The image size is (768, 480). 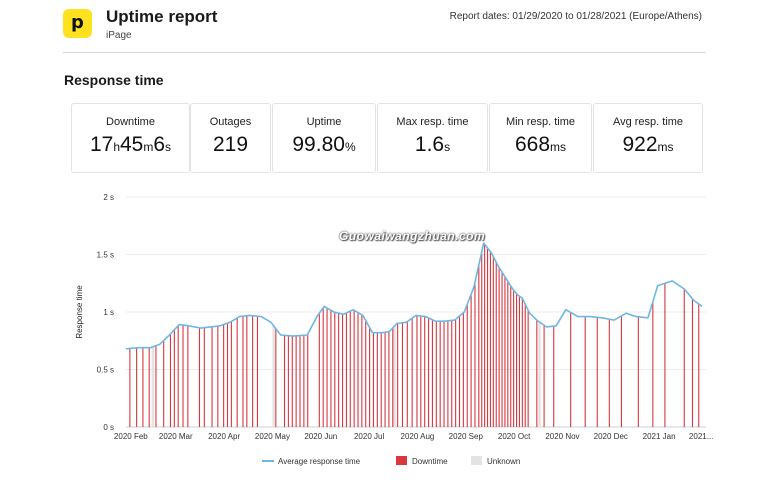 What do you see at coordinates (540, 122) in the screenshot?
I see `stat-label: Min resp. time` at bounding box center [540, 122].